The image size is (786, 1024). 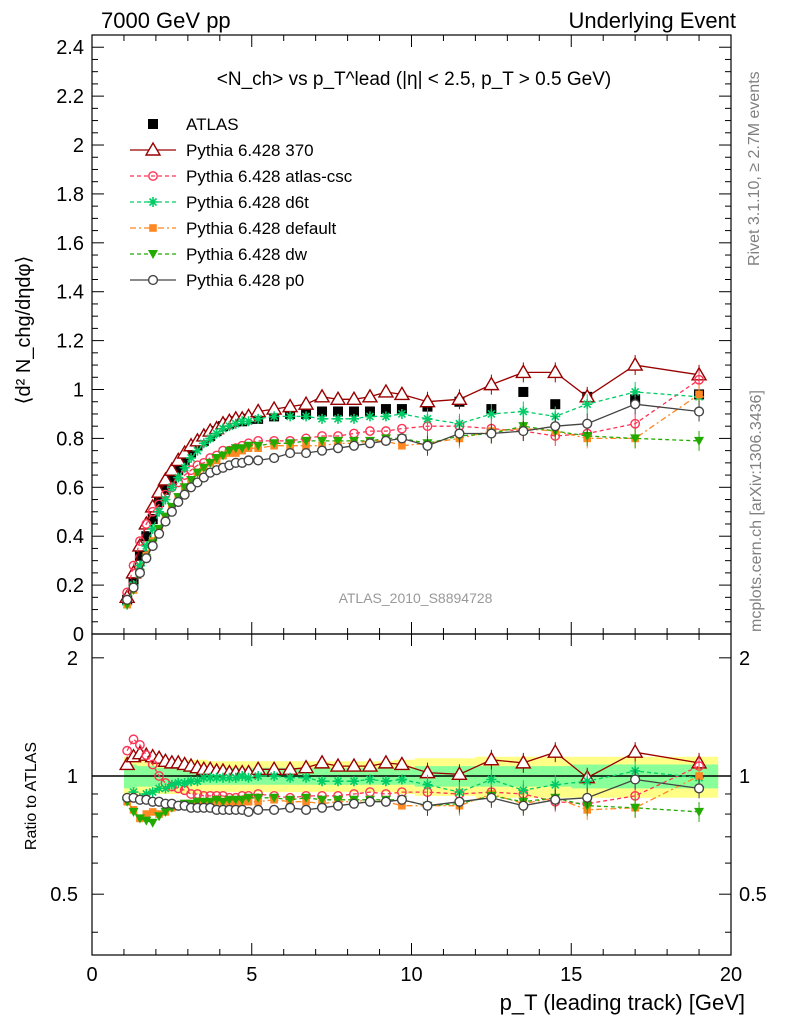 I want to click on y-tick-label: 1.4, so click(x=70, y=293).